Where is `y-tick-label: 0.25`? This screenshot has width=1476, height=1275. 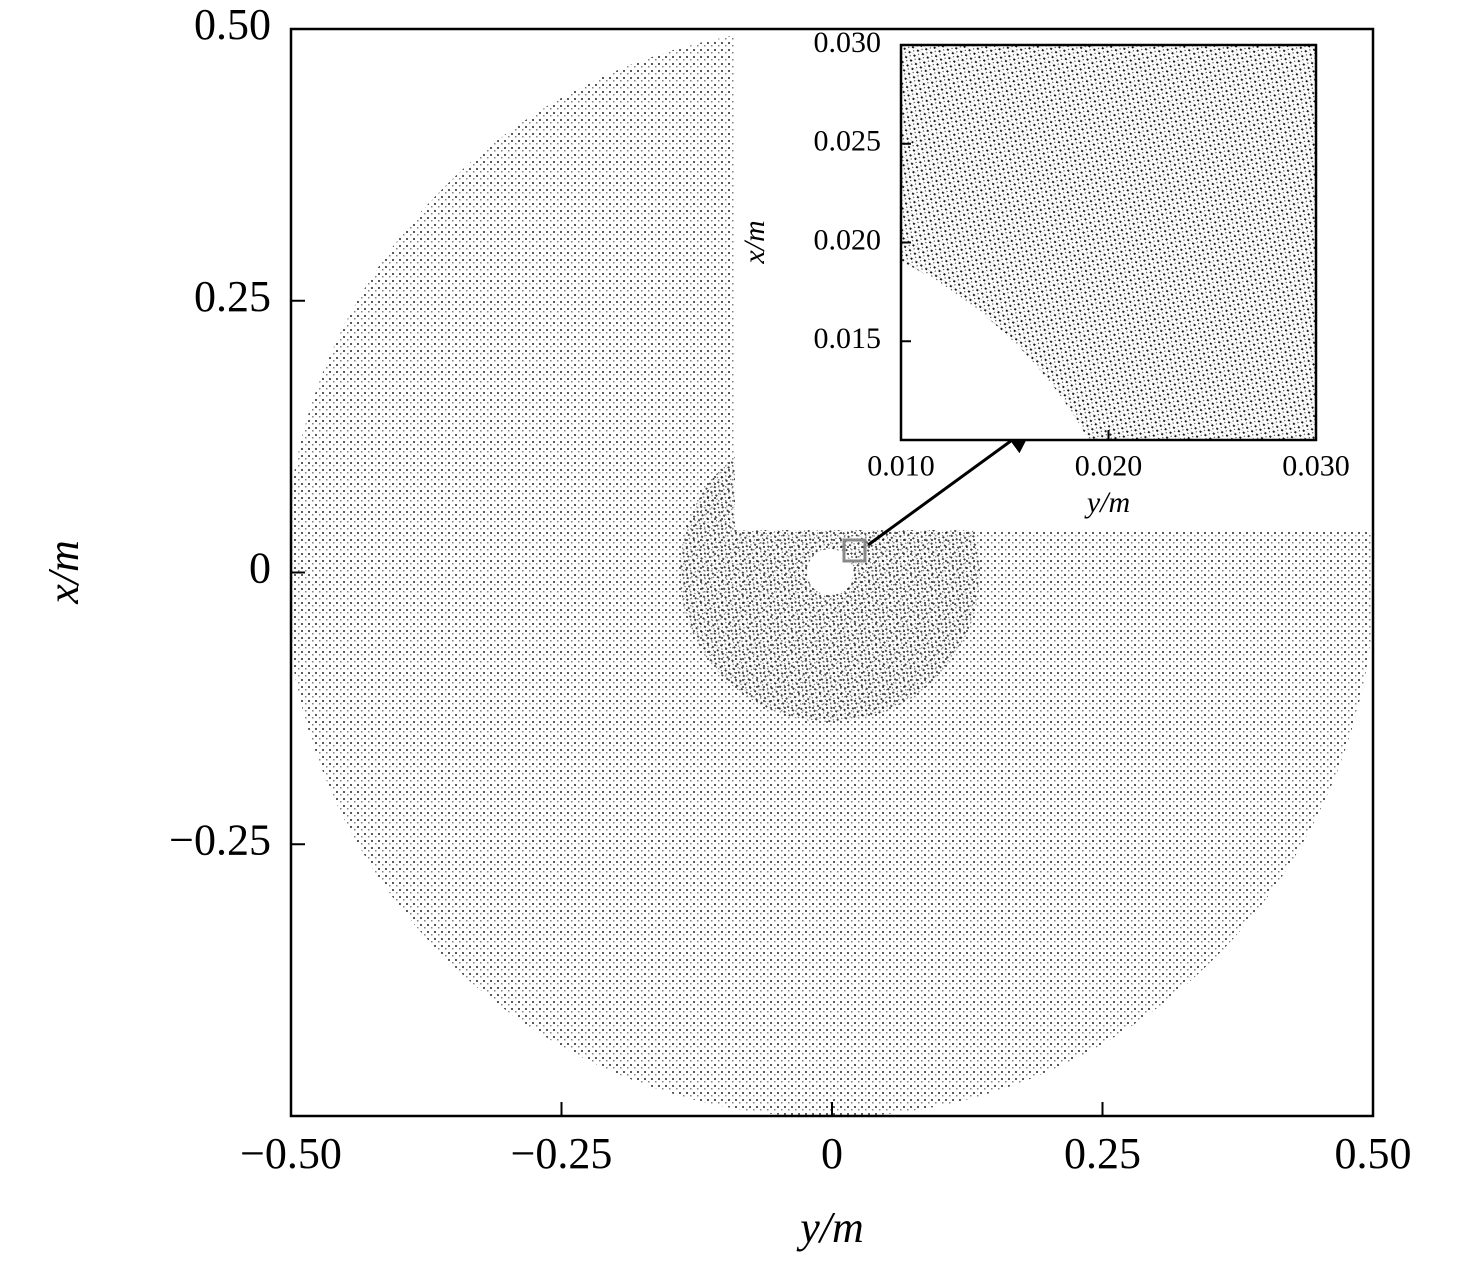 y-tick-label: 0.25 is located at coordinates (232, 296).